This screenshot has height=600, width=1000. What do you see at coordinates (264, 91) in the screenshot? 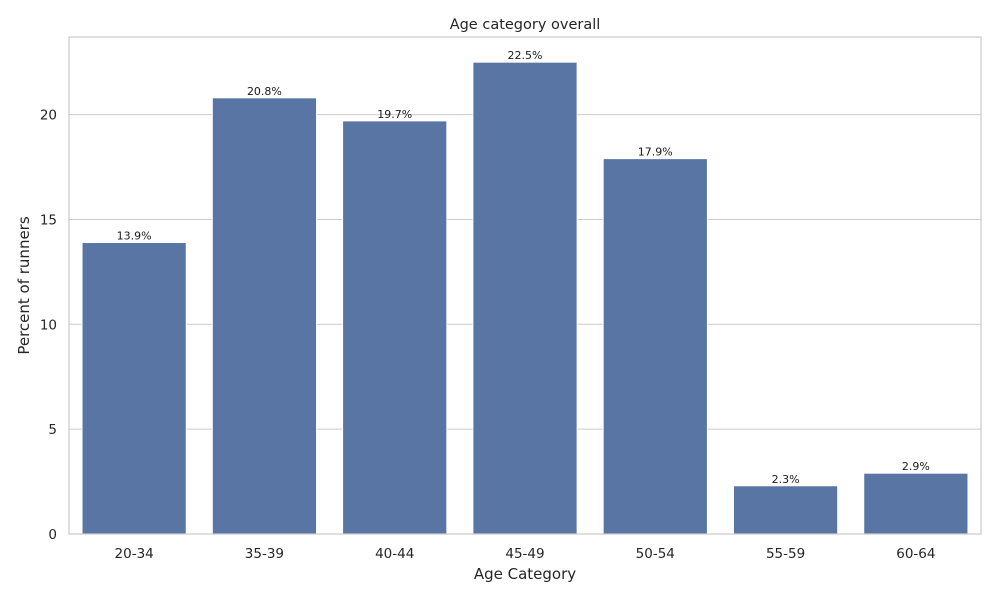
I see `bar-value-label: 20.8%` at bounding box center [264, 91].